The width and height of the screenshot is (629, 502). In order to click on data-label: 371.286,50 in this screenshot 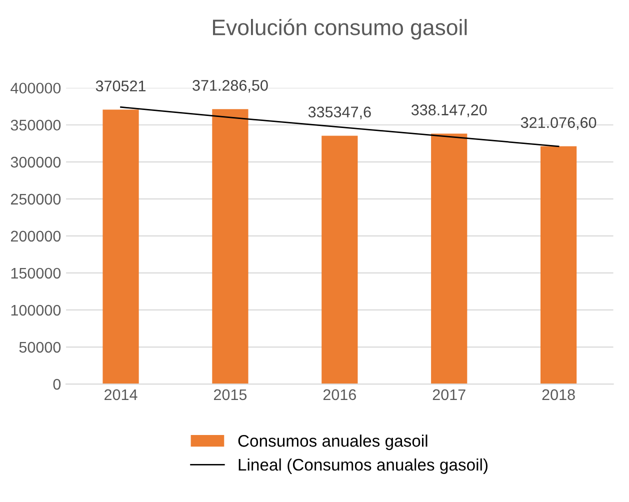, I will do `click(230, 86)`.